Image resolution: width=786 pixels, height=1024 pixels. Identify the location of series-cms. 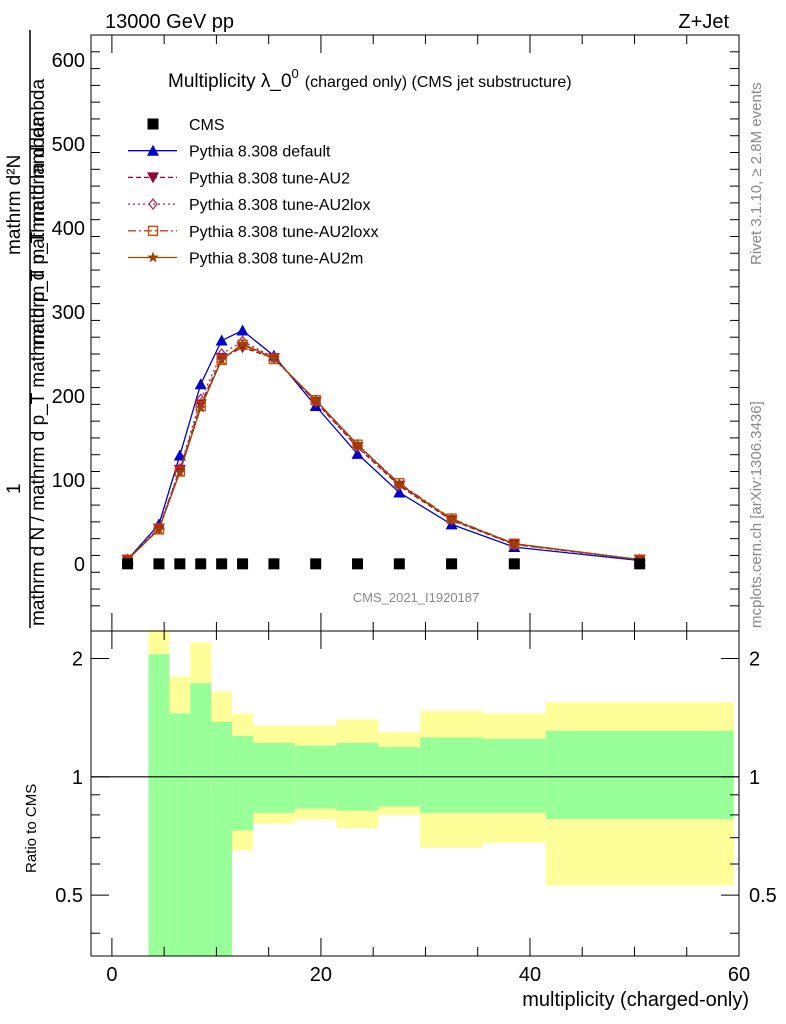
(384, 564).